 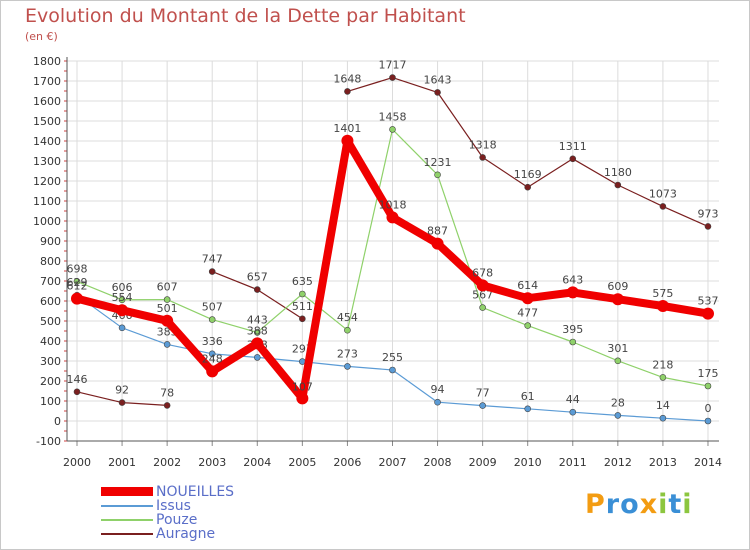 I want to click on data-label-noueilles: 609, so click(x=617, y=286).